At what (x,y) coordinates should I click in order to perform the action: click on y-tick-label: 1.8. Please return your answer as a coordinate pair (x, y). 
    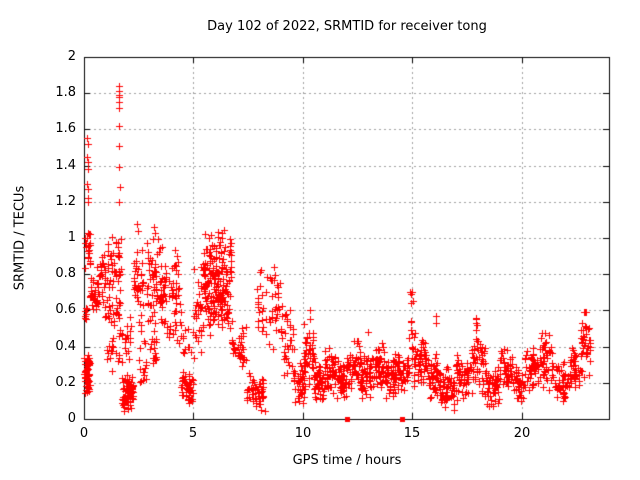
    Looking at the image, I should click on (65, 92).